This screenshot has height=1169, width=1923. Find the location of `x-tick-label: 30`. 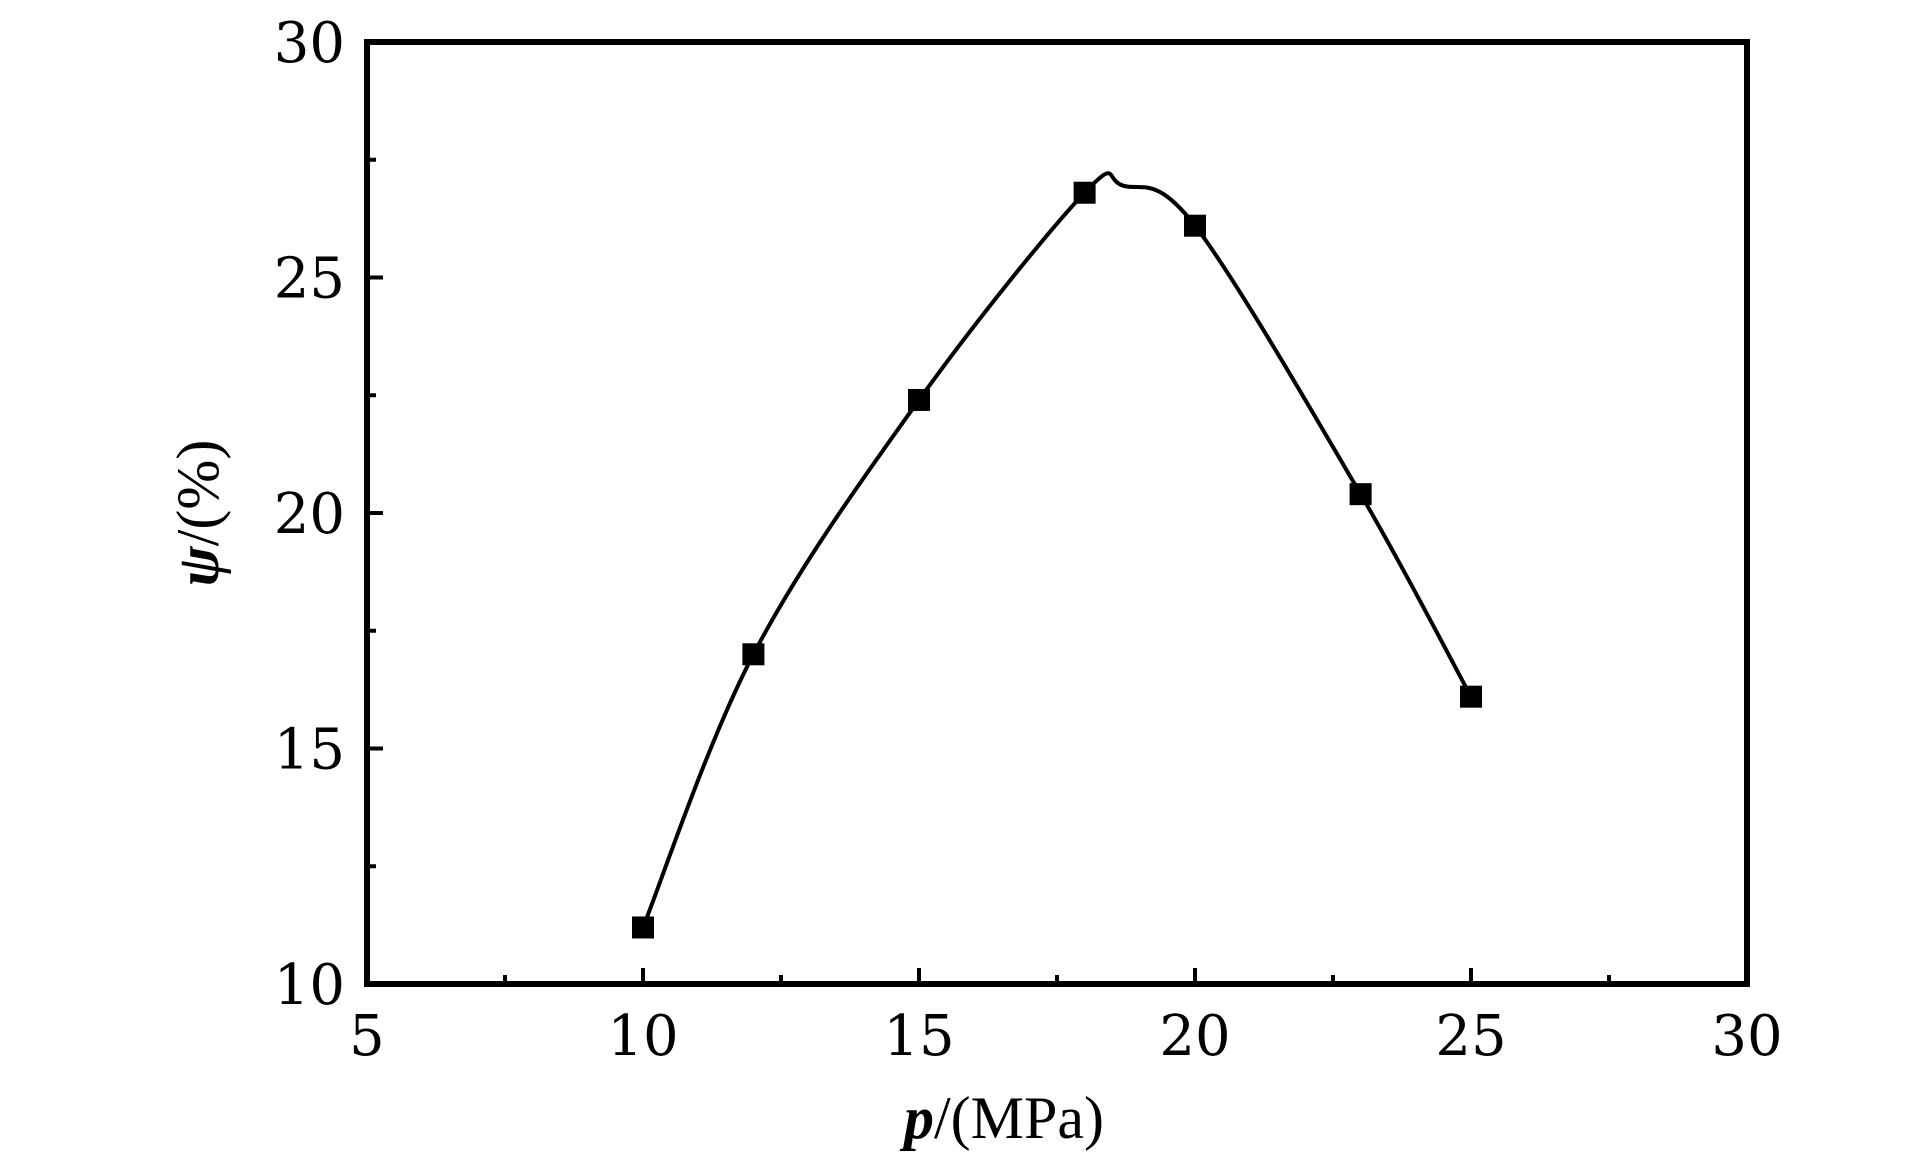

x-tick-label: 30 is located at coordinates (1746, 1036).